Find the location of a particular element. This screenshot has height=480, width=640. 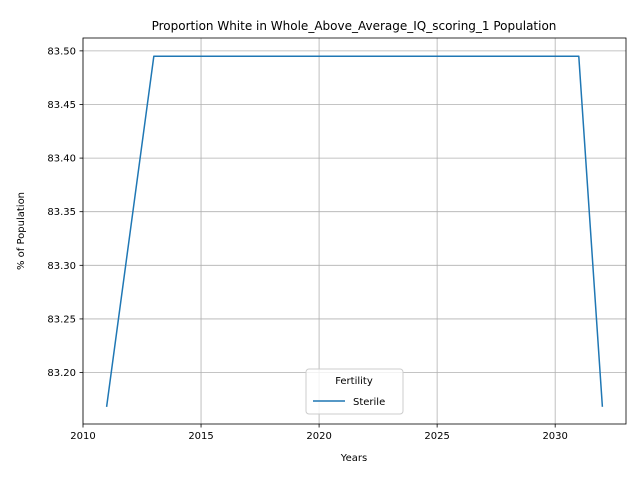

x-axis-label: Years is located at coordinates (353, 458).